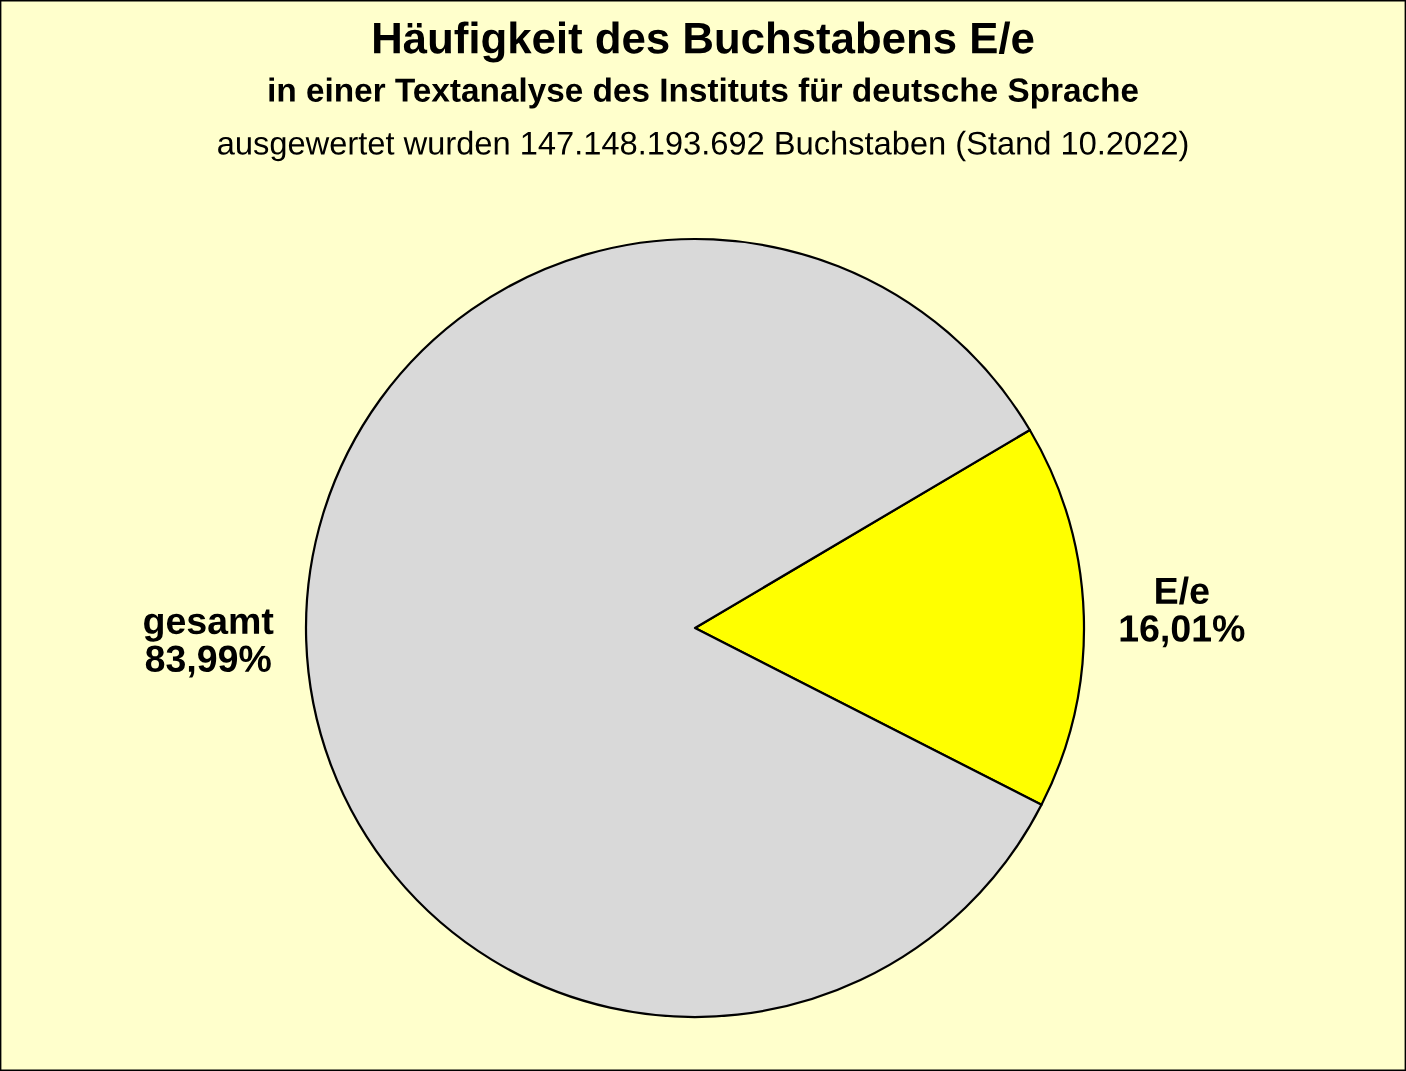  I want to click on data-label: 83,99%, so click(208, 661).